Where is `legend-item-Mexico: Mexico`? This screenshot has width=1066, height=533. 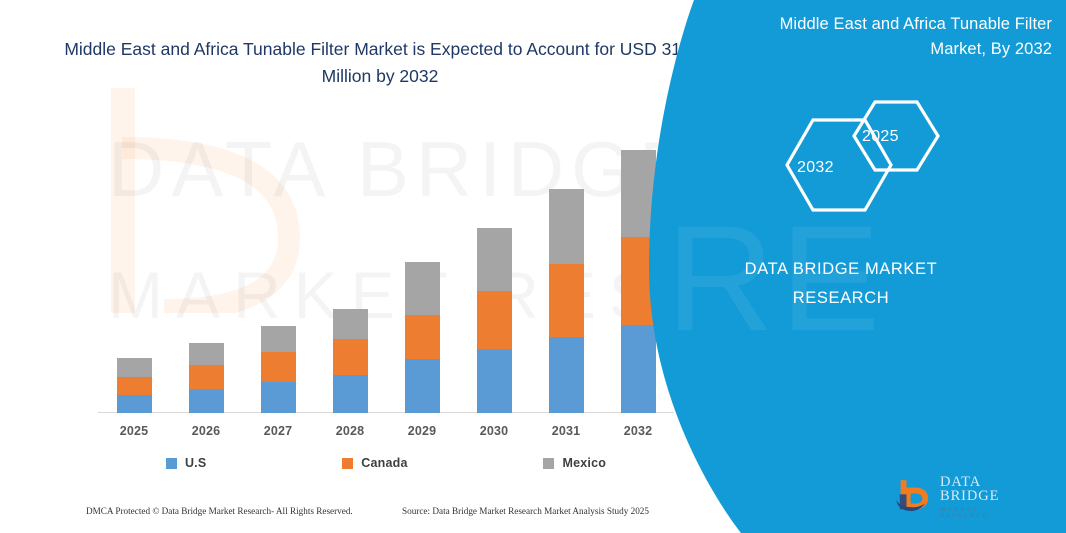
legend-item-Mexico: Mexico is located at coordinates (574, 463).